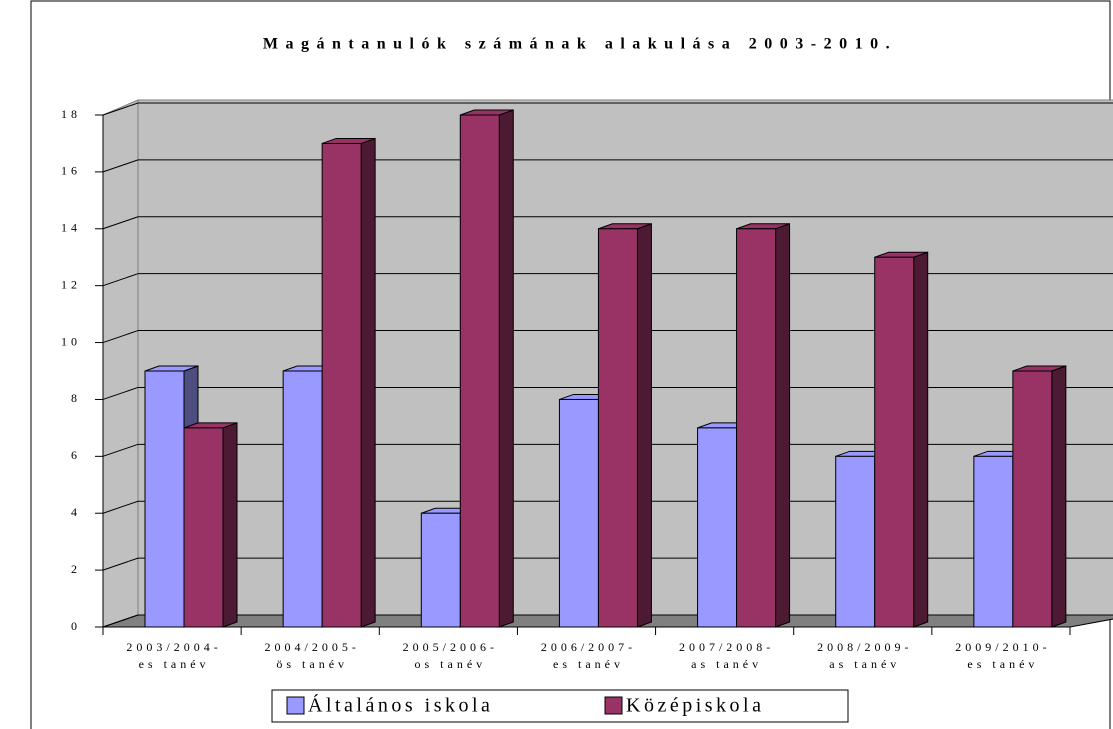  I want to click on y-tick-label: 2, so click(76, 569).